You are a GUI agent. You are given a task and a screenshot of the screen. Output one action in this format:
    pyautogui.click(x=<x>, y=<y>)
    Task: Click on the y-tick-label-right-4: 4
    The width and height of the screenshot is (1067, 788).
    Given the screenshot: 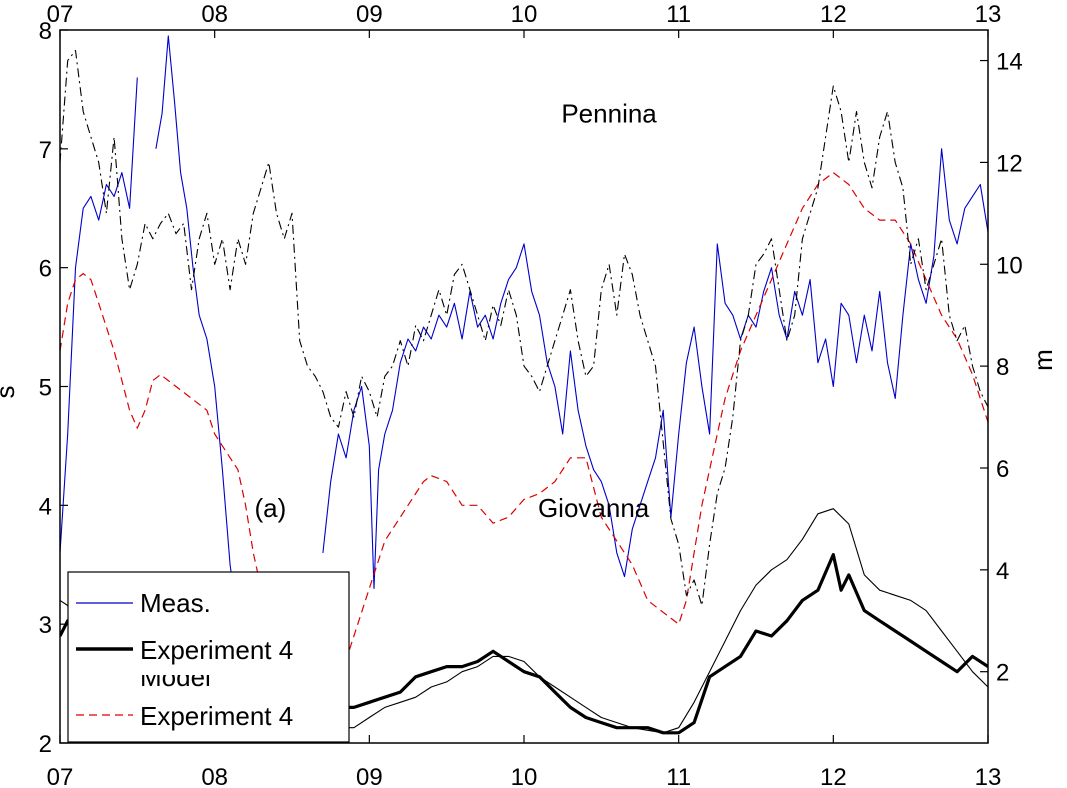 What is the action you would take?
    pyautogui.click(x=1002, y=571)
    